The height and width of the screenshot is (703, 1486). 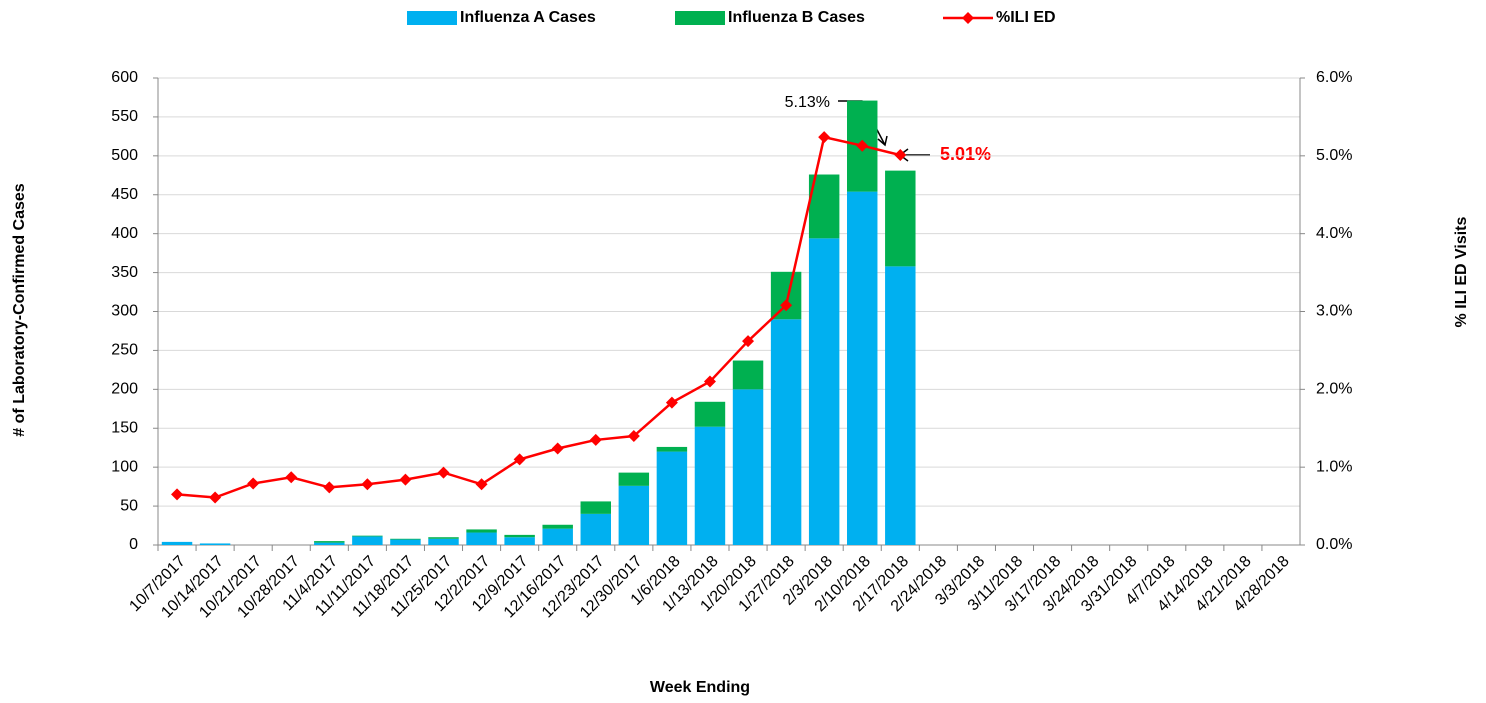 What do you see at coordinates (124, 350) in the screenshot?
I see `y-tick-label: 250` at bounding box center [124, 350].